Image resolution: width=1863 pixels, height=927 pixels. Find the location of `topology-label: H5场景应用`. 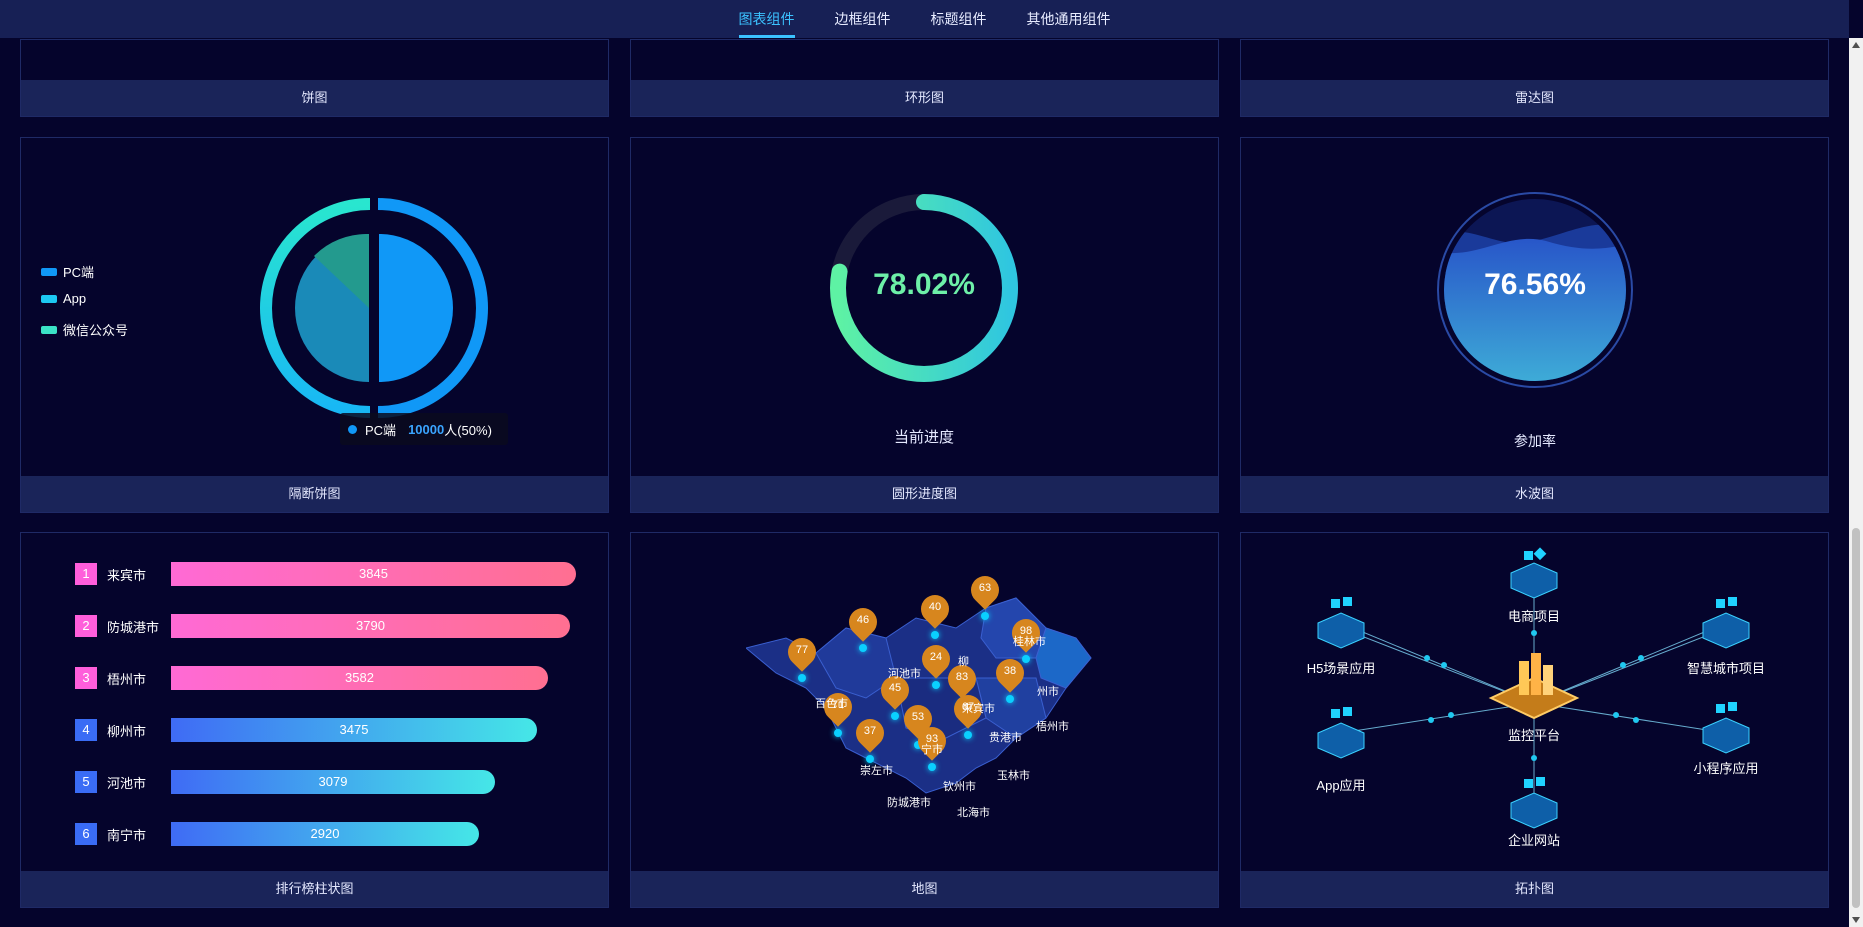

topology-label: H5场景应用 is located at coordinates (1341, 668).